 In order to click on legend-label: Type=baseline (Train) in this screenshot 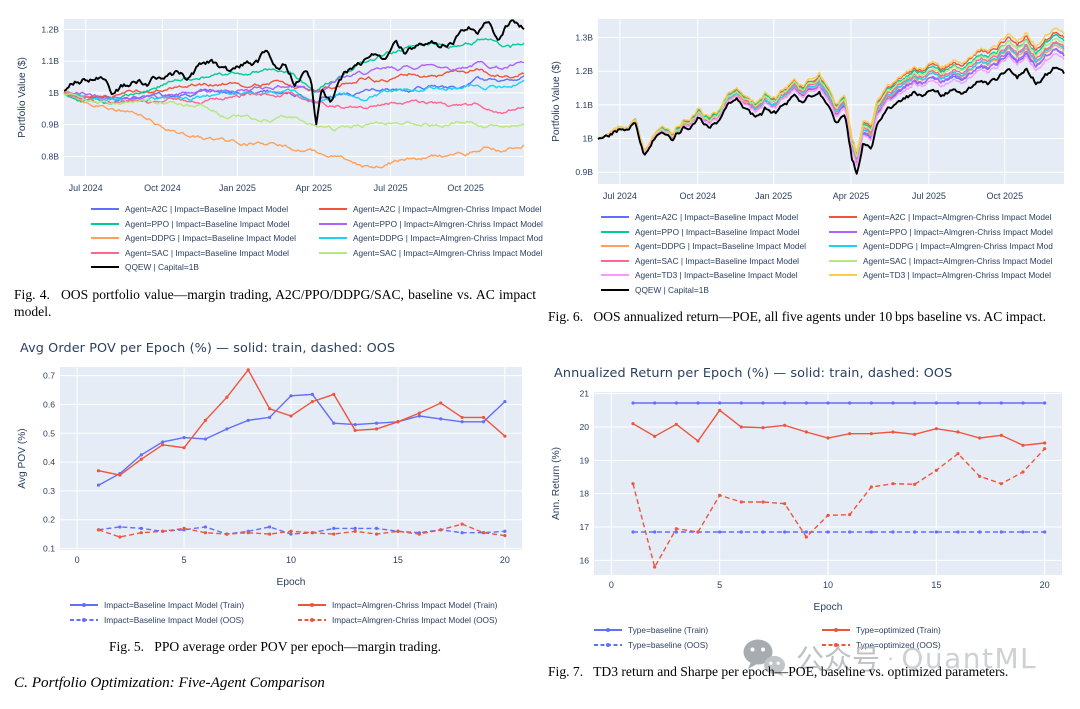, I will do `click(668, 630)`.